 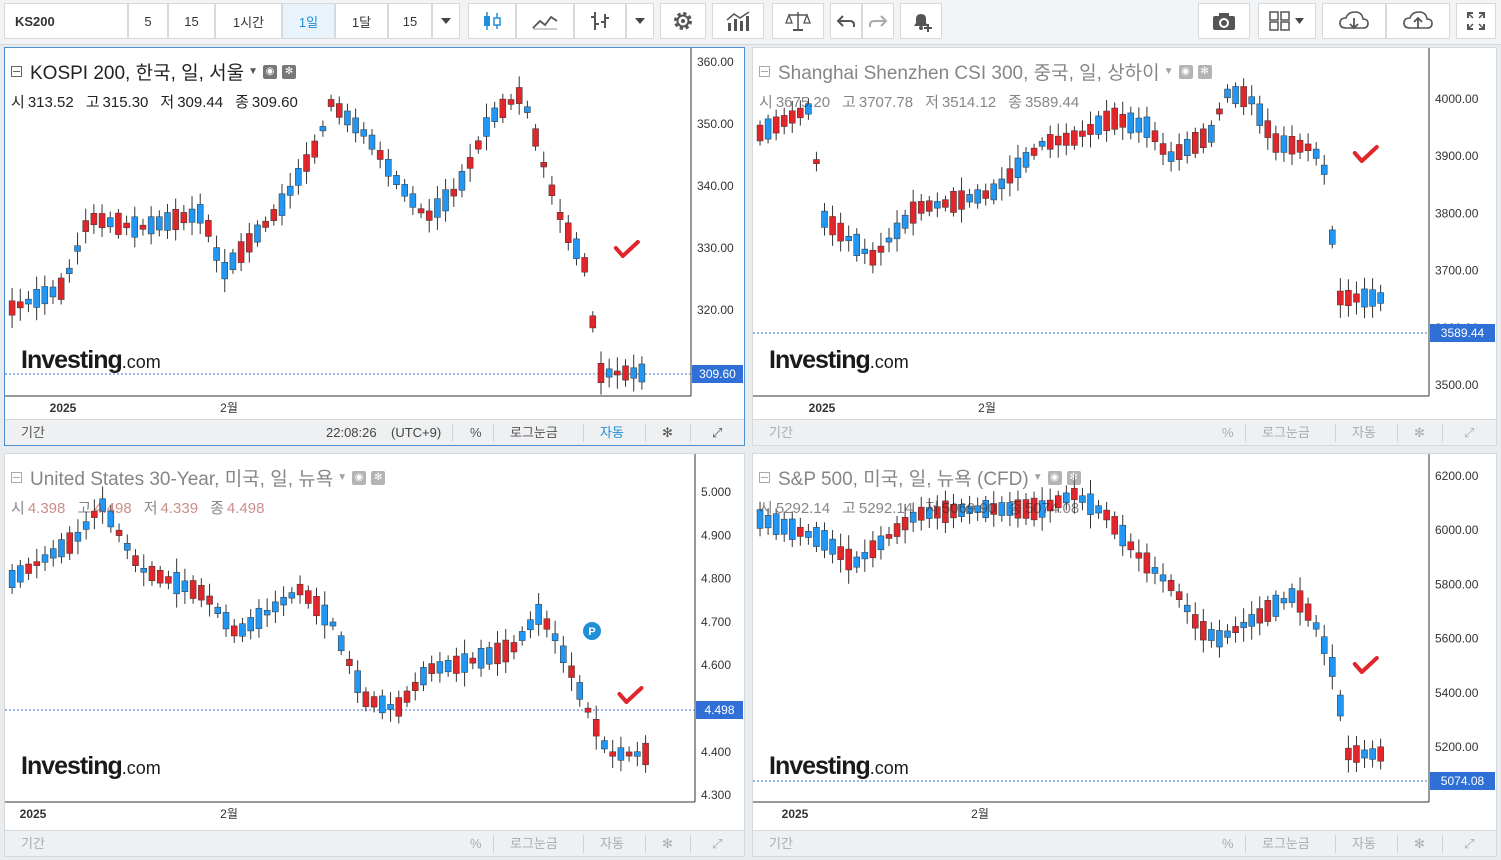 I want to click on chart-type-dropdown-button, so click(x=640, y=21).